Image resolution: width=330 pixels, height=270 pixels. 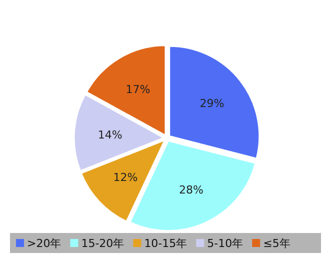 What do you see at coordinates (102, 243) in the screenshot?
I see `legend-label: 15-20年` at bounding box center [102, 243].